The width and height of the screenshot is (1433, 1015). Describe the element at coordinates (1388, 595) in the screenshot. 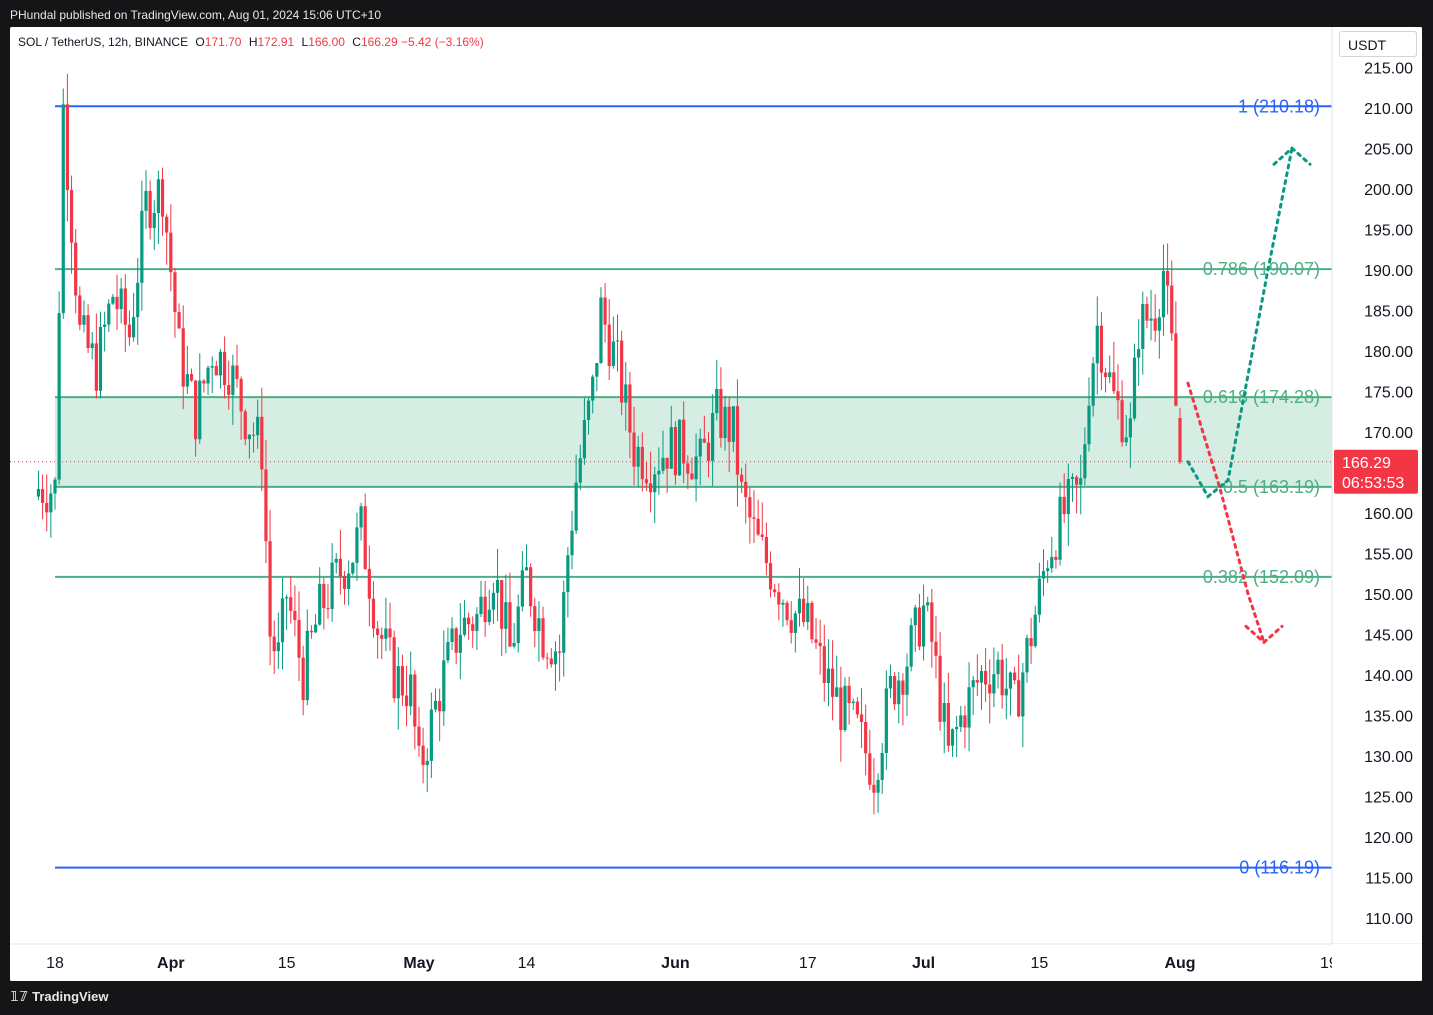

I see `price-tick-label: 150.00` at that location.